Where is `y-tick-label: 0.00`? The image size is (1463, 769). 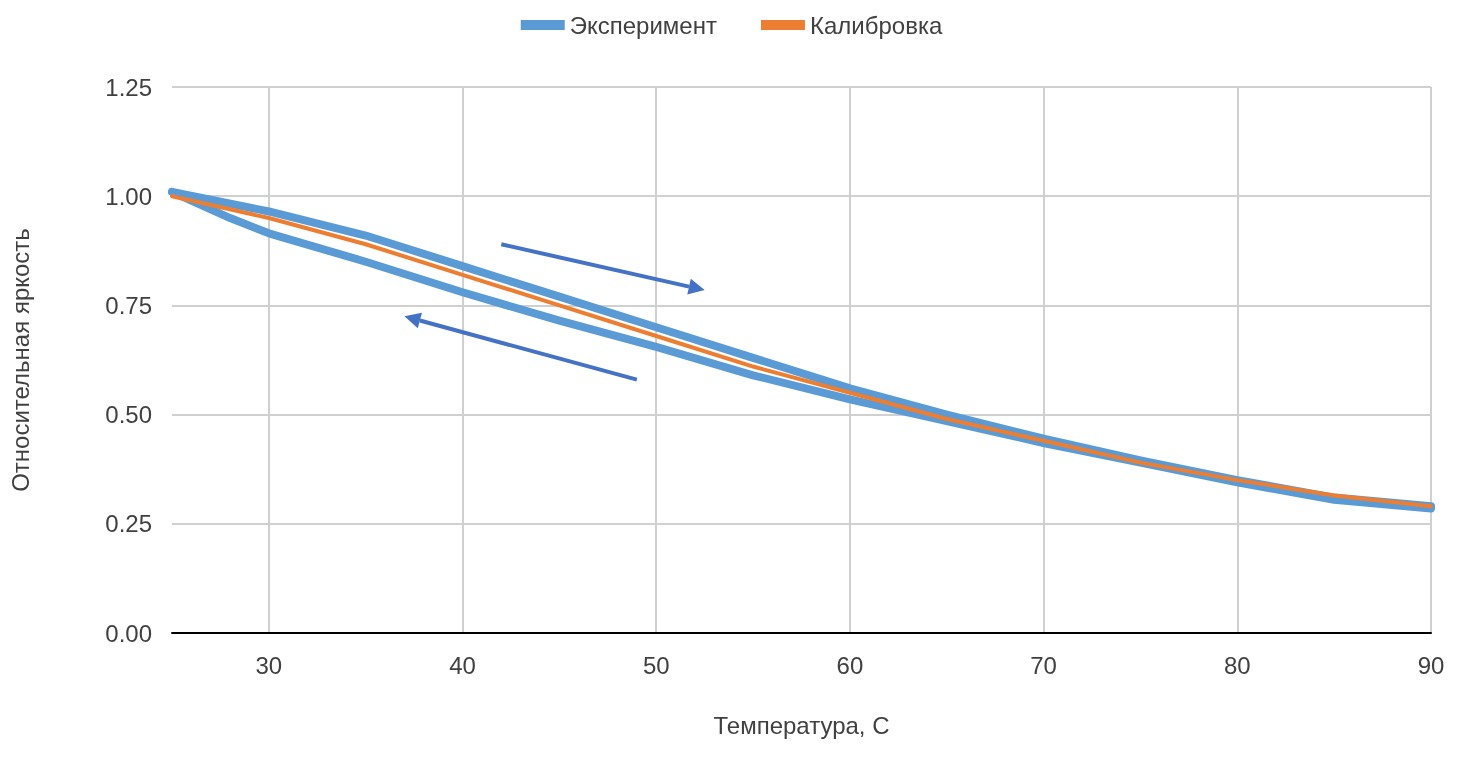
y-tick-label: 0.00 is located at coordinates (128, 633).